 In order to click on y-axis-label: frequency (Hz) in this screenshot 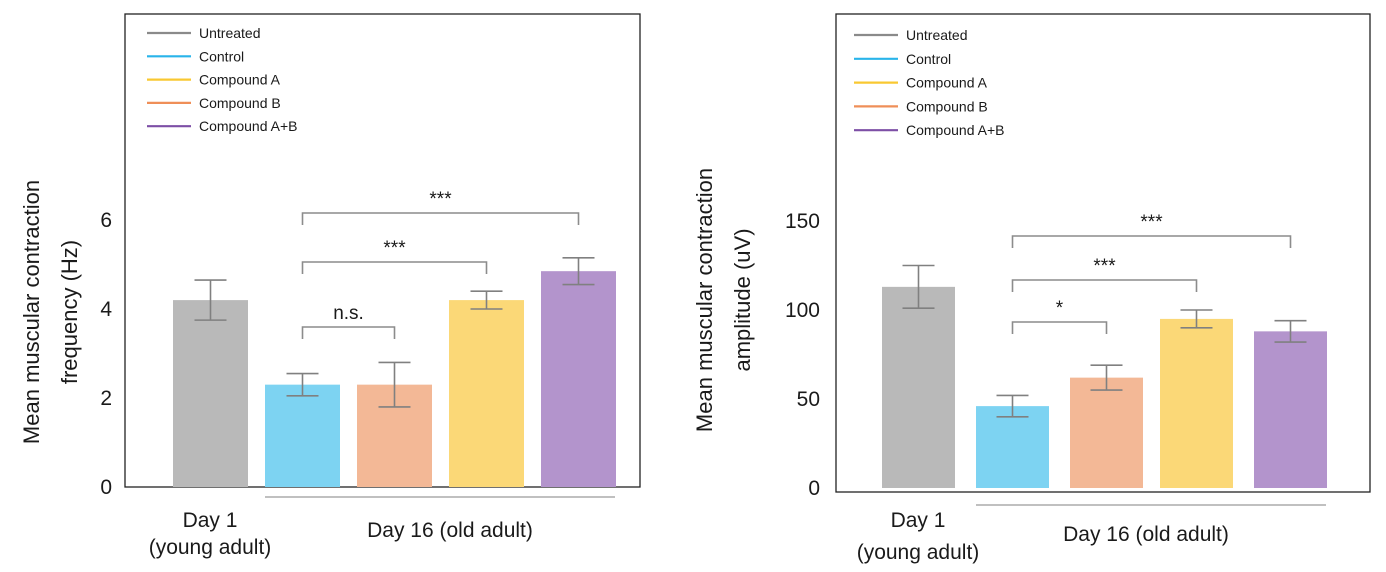, I will do `click(69, 312)`.